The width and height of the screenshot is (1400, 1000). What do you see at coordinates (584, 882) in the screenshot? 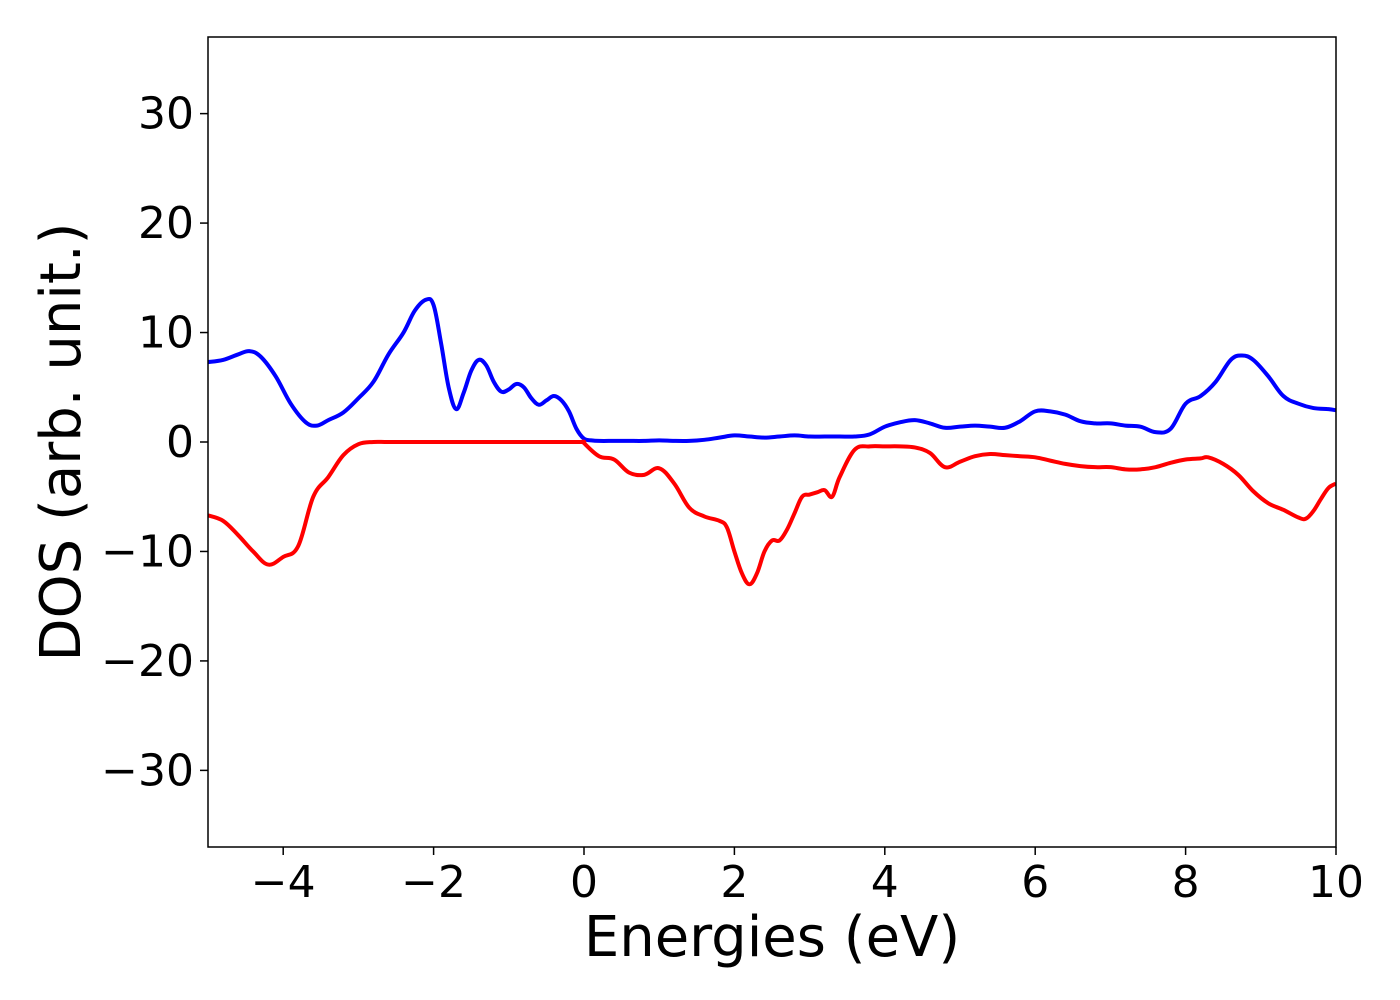
I see `x-tick-label: 0` at bounding box center [584, 882].